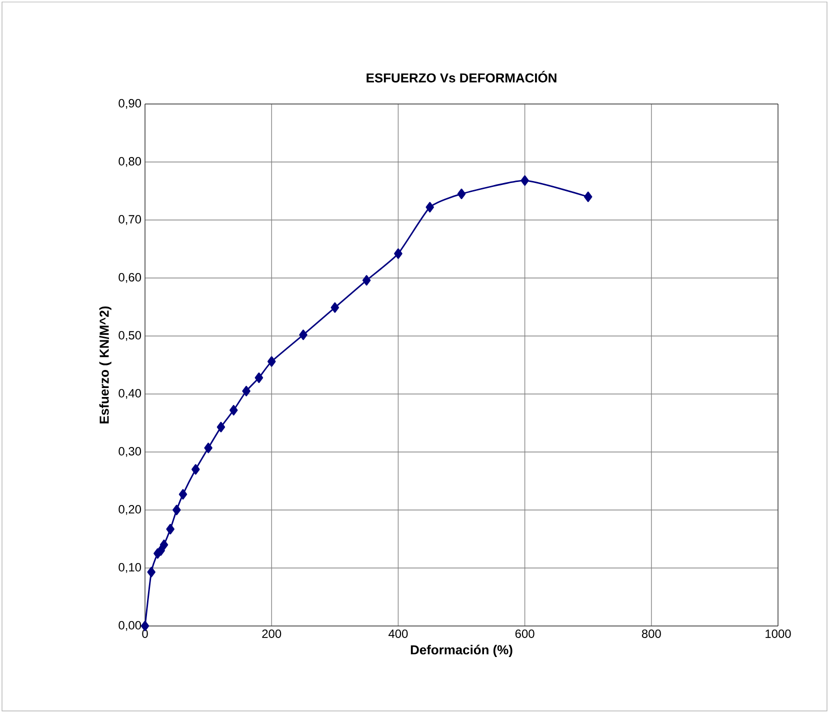 This screenshot has height=713, width=829. What do you see at coordinates (130, 162) in the screenshot?
I see `y-tick-label: 0,80` at bounding box center [130, 162].